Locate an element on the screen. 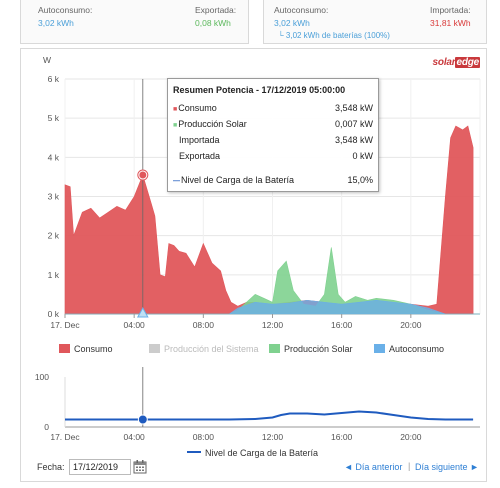 Image resolution: width=500 pixels, height=488 pixels. tooltip-row-produccion: ■Producción Solar 0,007 kW is located at coordinates (273, 124).